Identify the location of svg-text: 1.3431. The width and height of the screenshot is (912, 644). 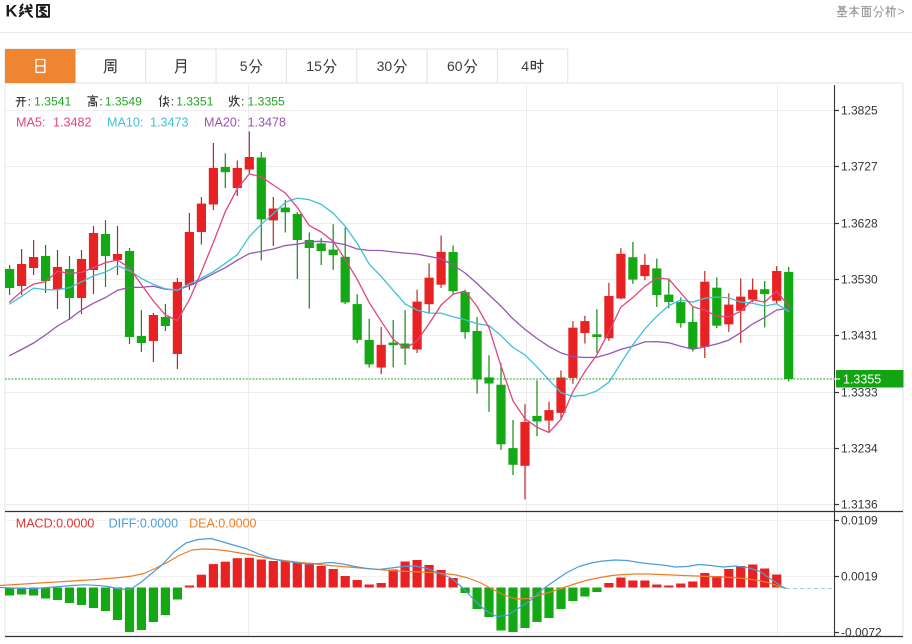
(859, 336).